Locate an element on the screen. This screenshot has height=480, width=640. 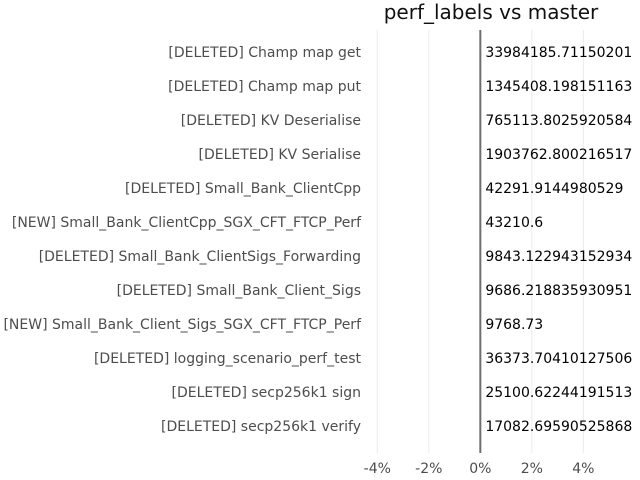
category-label: [DELETED] KV Deserialise is located at coordinates (271, 121).